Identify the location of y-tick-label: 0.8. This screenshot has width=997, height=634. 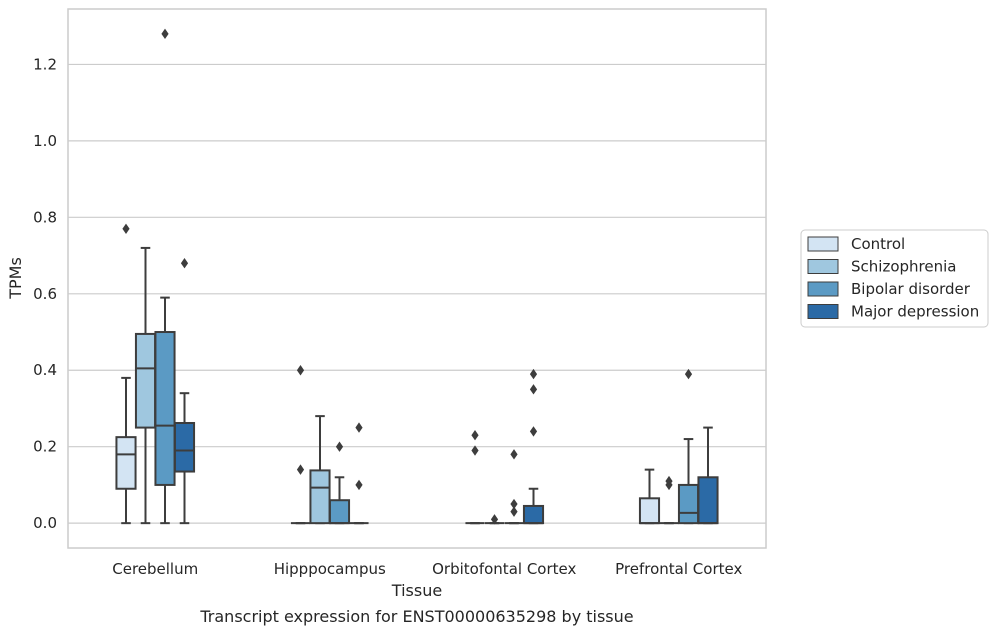
(45, 217).